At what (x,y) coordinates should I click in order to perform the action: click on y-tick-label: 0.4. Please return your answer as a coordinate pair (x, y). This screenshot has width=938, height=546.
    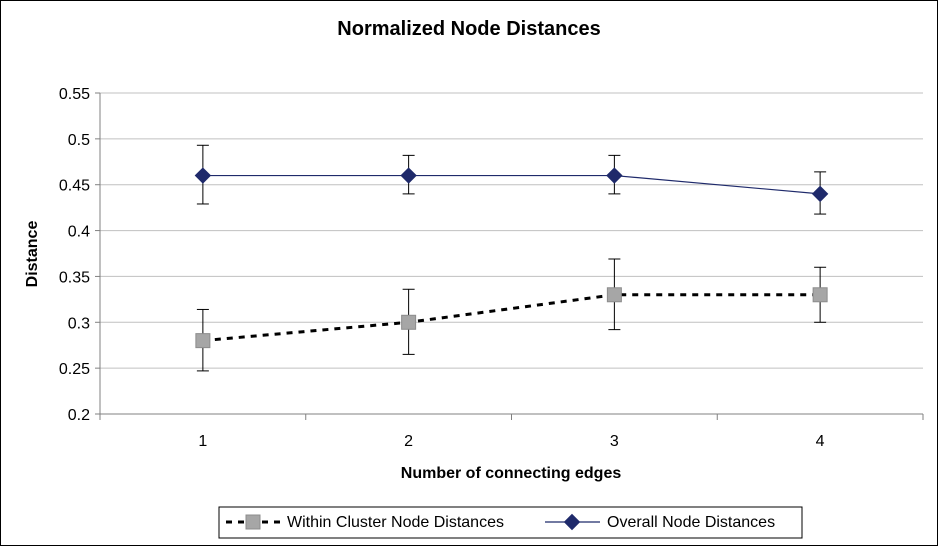
    Looking at the image, I should click on (79, 232).